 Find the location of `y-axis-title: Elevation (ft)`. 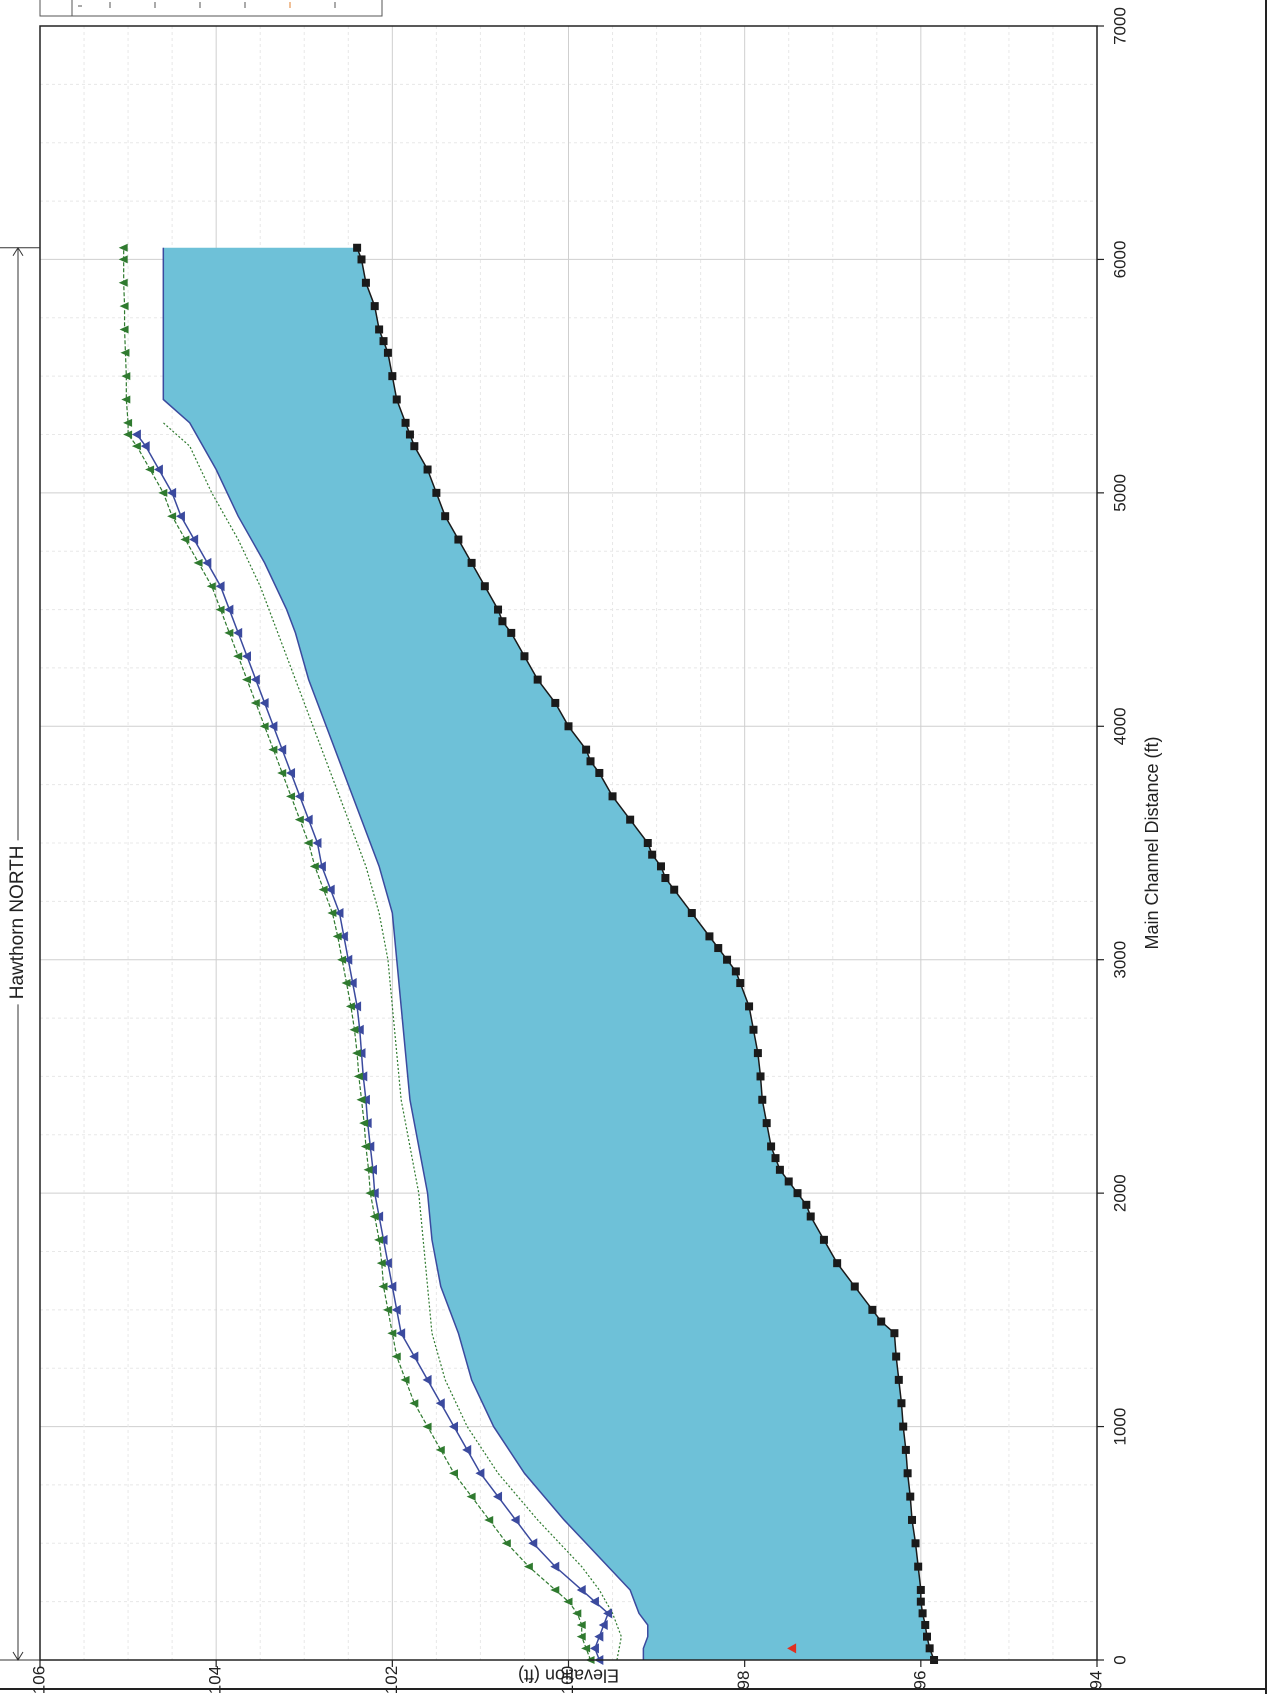

y-axis-title: Elevation (ft) is located at coordinates (568, 1675).